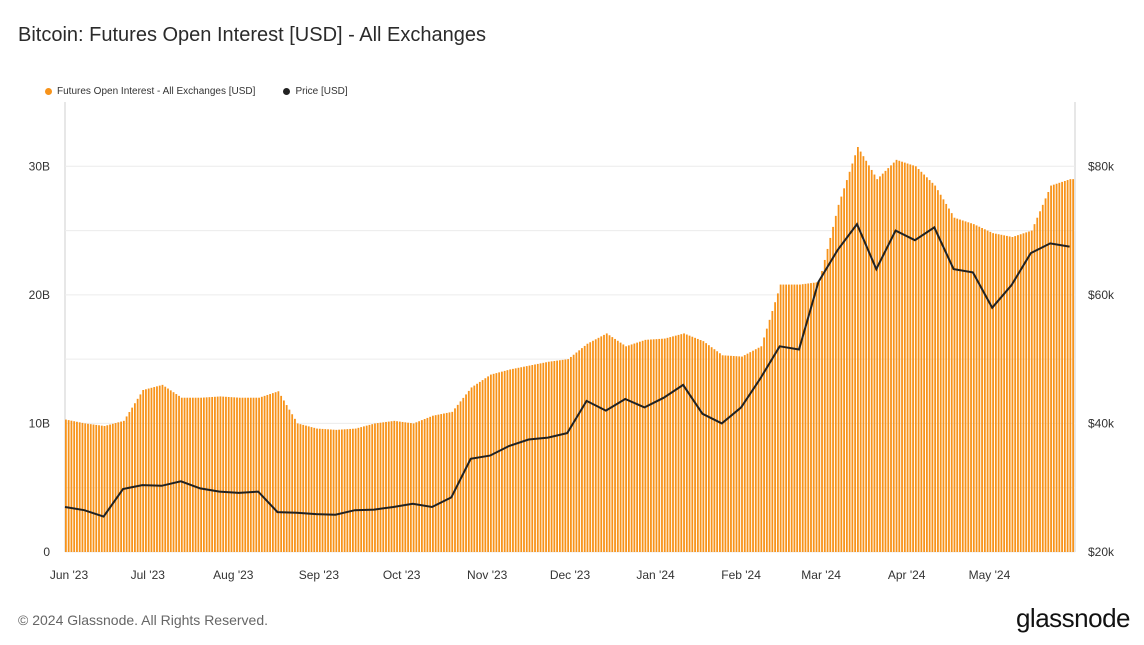 Image resolution: width=1144 pixels, height=645 pixels. Describe the element at coordinates (821, 575) in the screenshot. I see `x-tick-label: Mar '24` at that location.